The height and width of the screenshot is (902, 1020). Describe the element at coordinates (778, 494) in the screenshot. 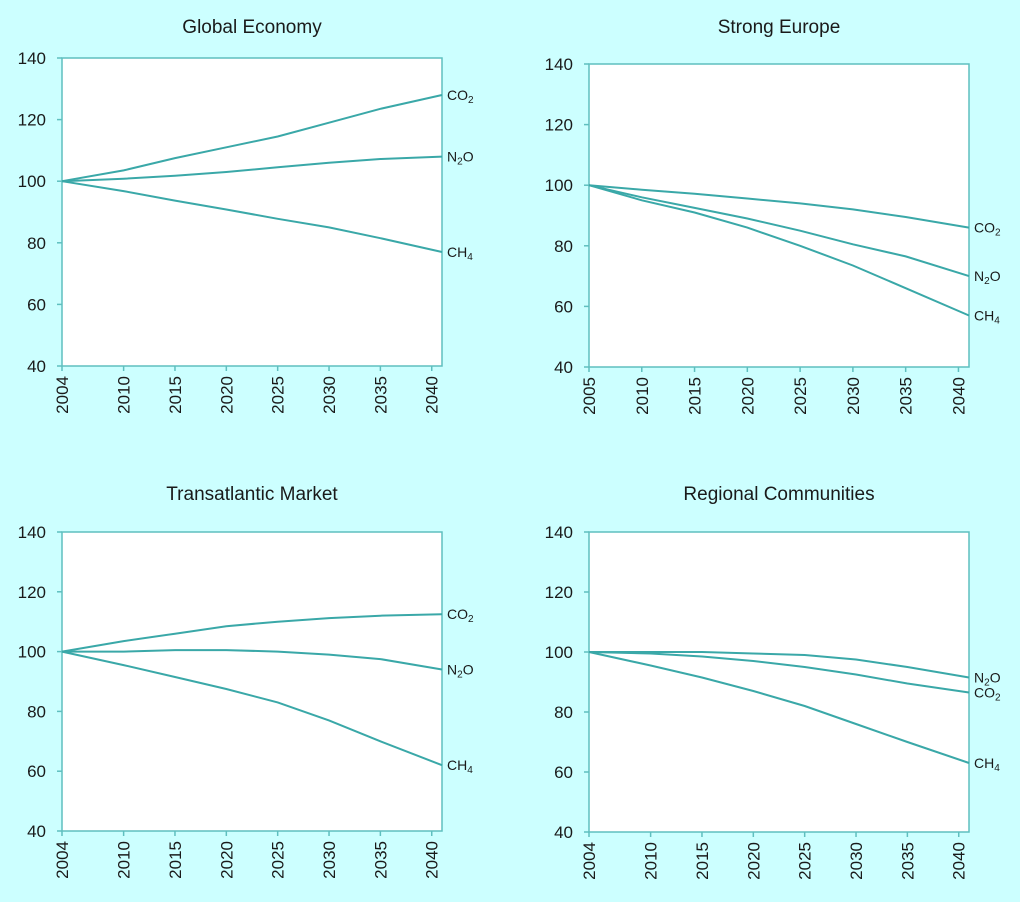

I see `chart-title: Regional Communities` at that location.